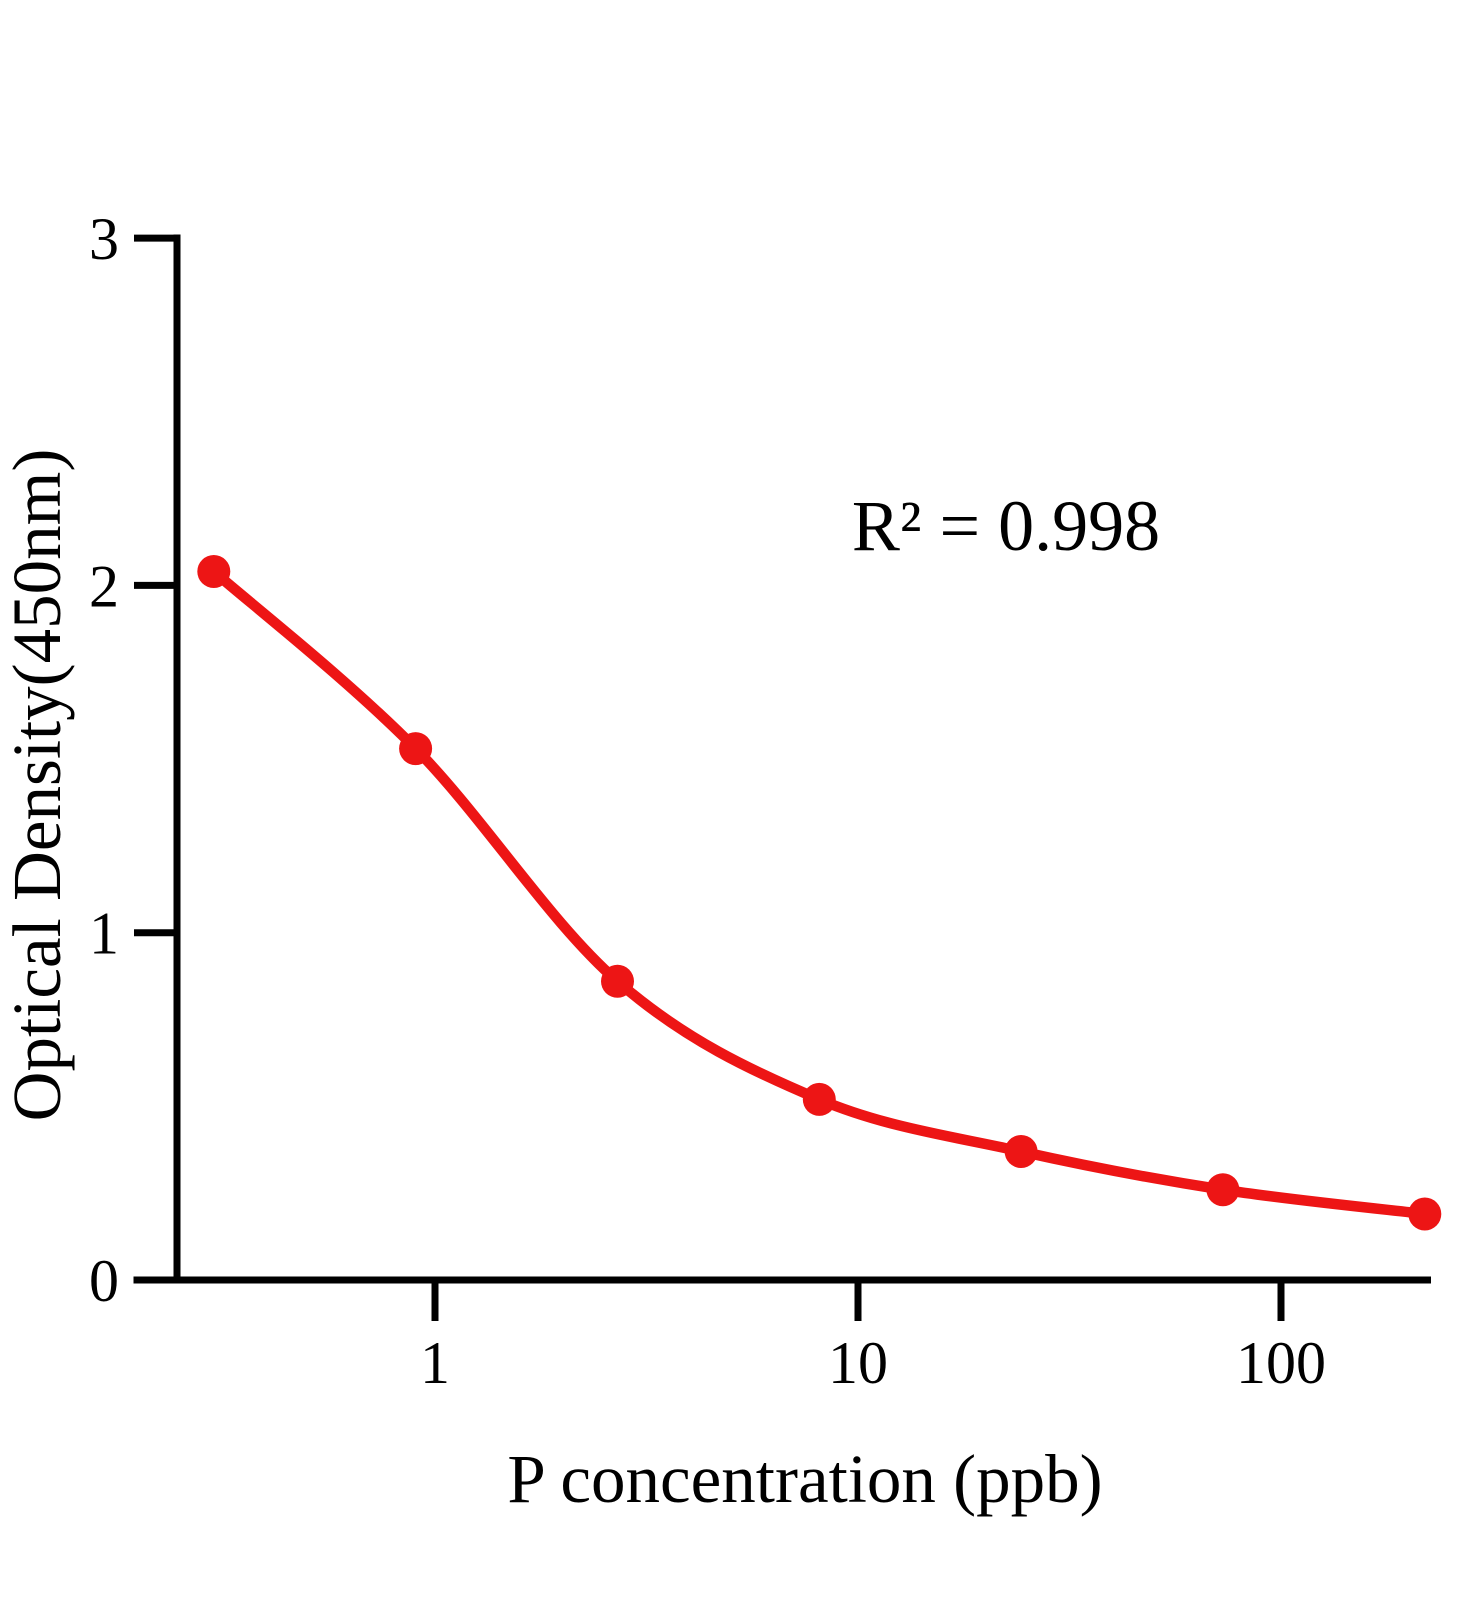 The image size is (1472, 1600). What do you see at coordinates (1281, 1363) in the screenshot?
I see `x-tick-label: 100` at bounding box center [1281, 1363].